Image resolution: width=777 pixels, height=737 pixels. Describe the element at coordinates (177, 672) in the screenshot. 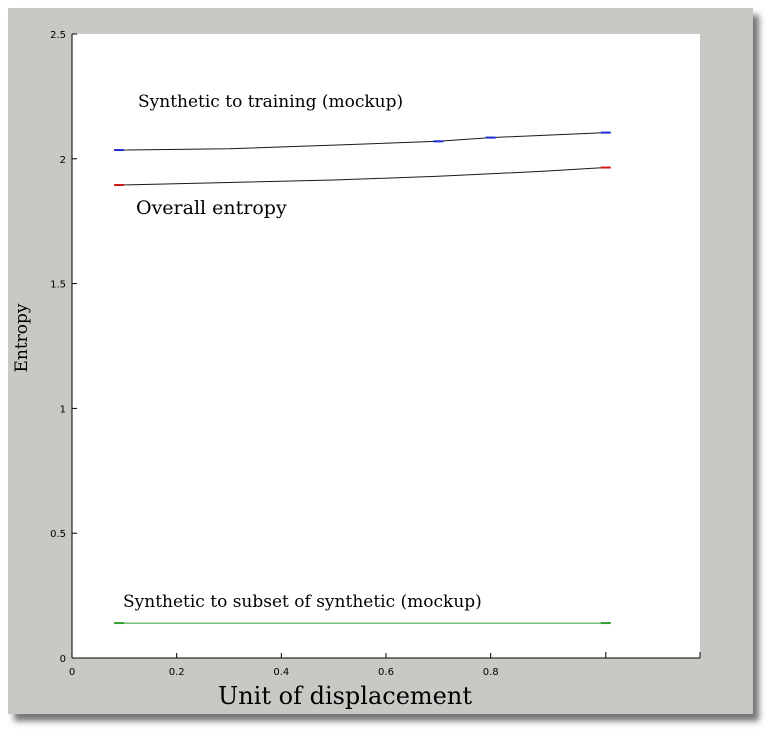

I see `x-tick-label: 0.2` at that location.